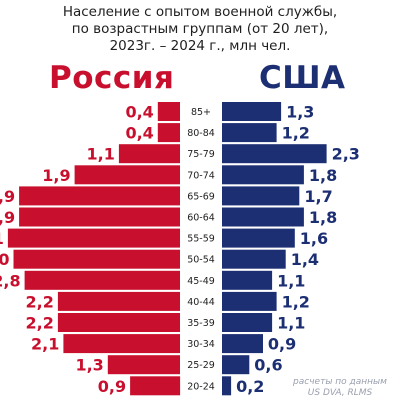 The height and width of the screenshot is (415, 400). I want to click on age-group-label-35-39: 35-39, so click(201, 323).